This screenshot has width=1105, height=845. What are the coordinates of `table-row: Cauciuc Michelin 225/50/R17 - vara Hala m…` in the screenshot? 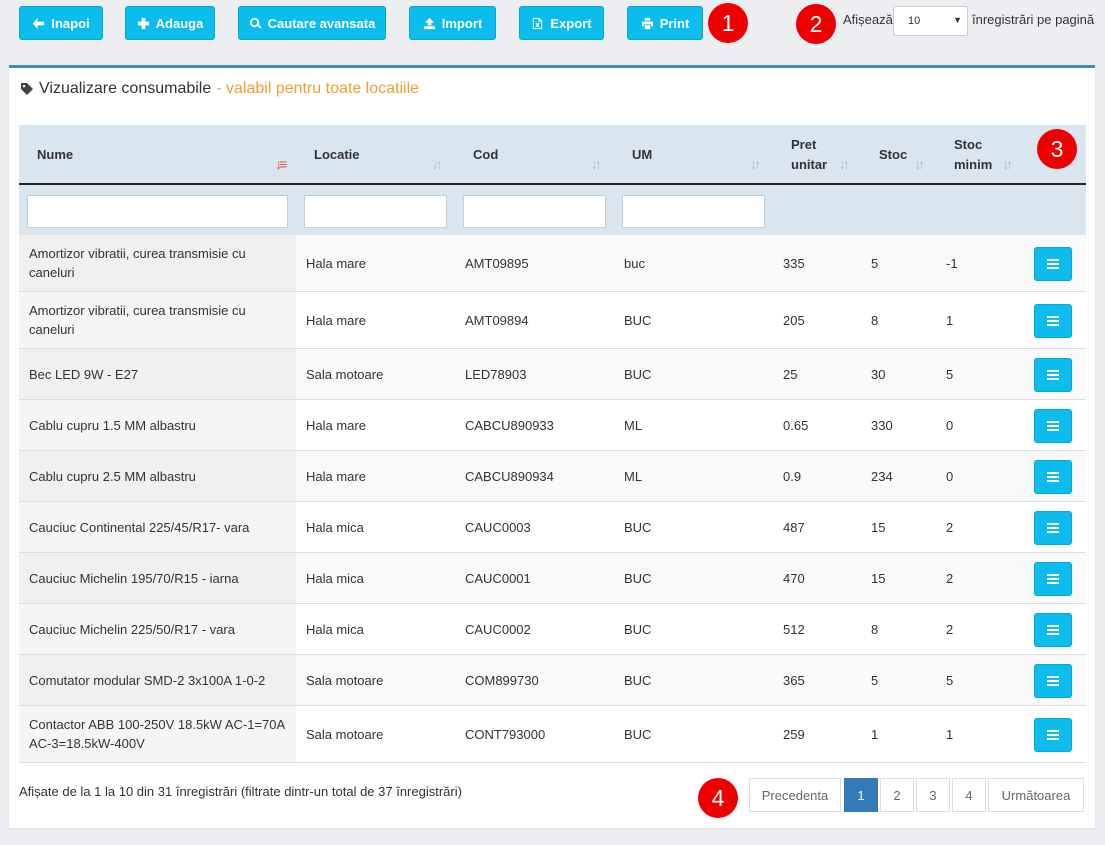 It's located at (552, 629).